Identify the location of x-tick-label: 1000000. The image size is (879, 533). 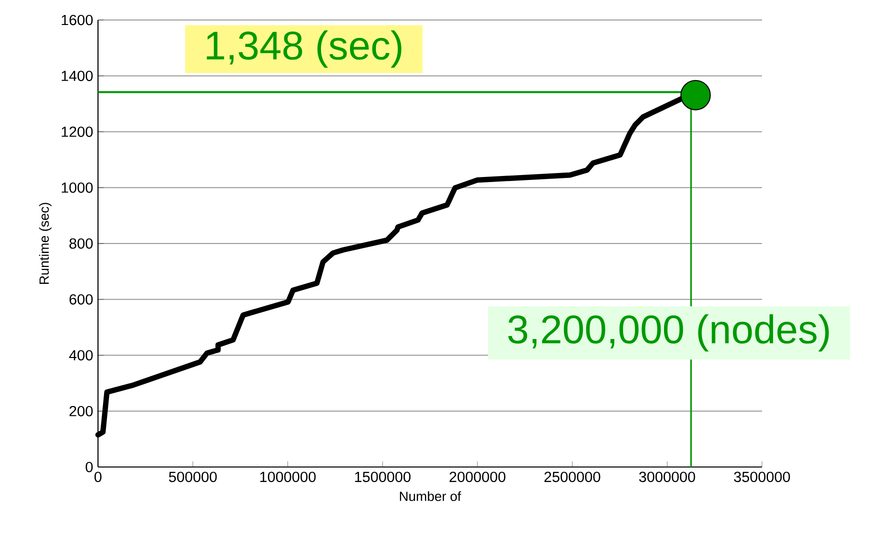
(288, 477).